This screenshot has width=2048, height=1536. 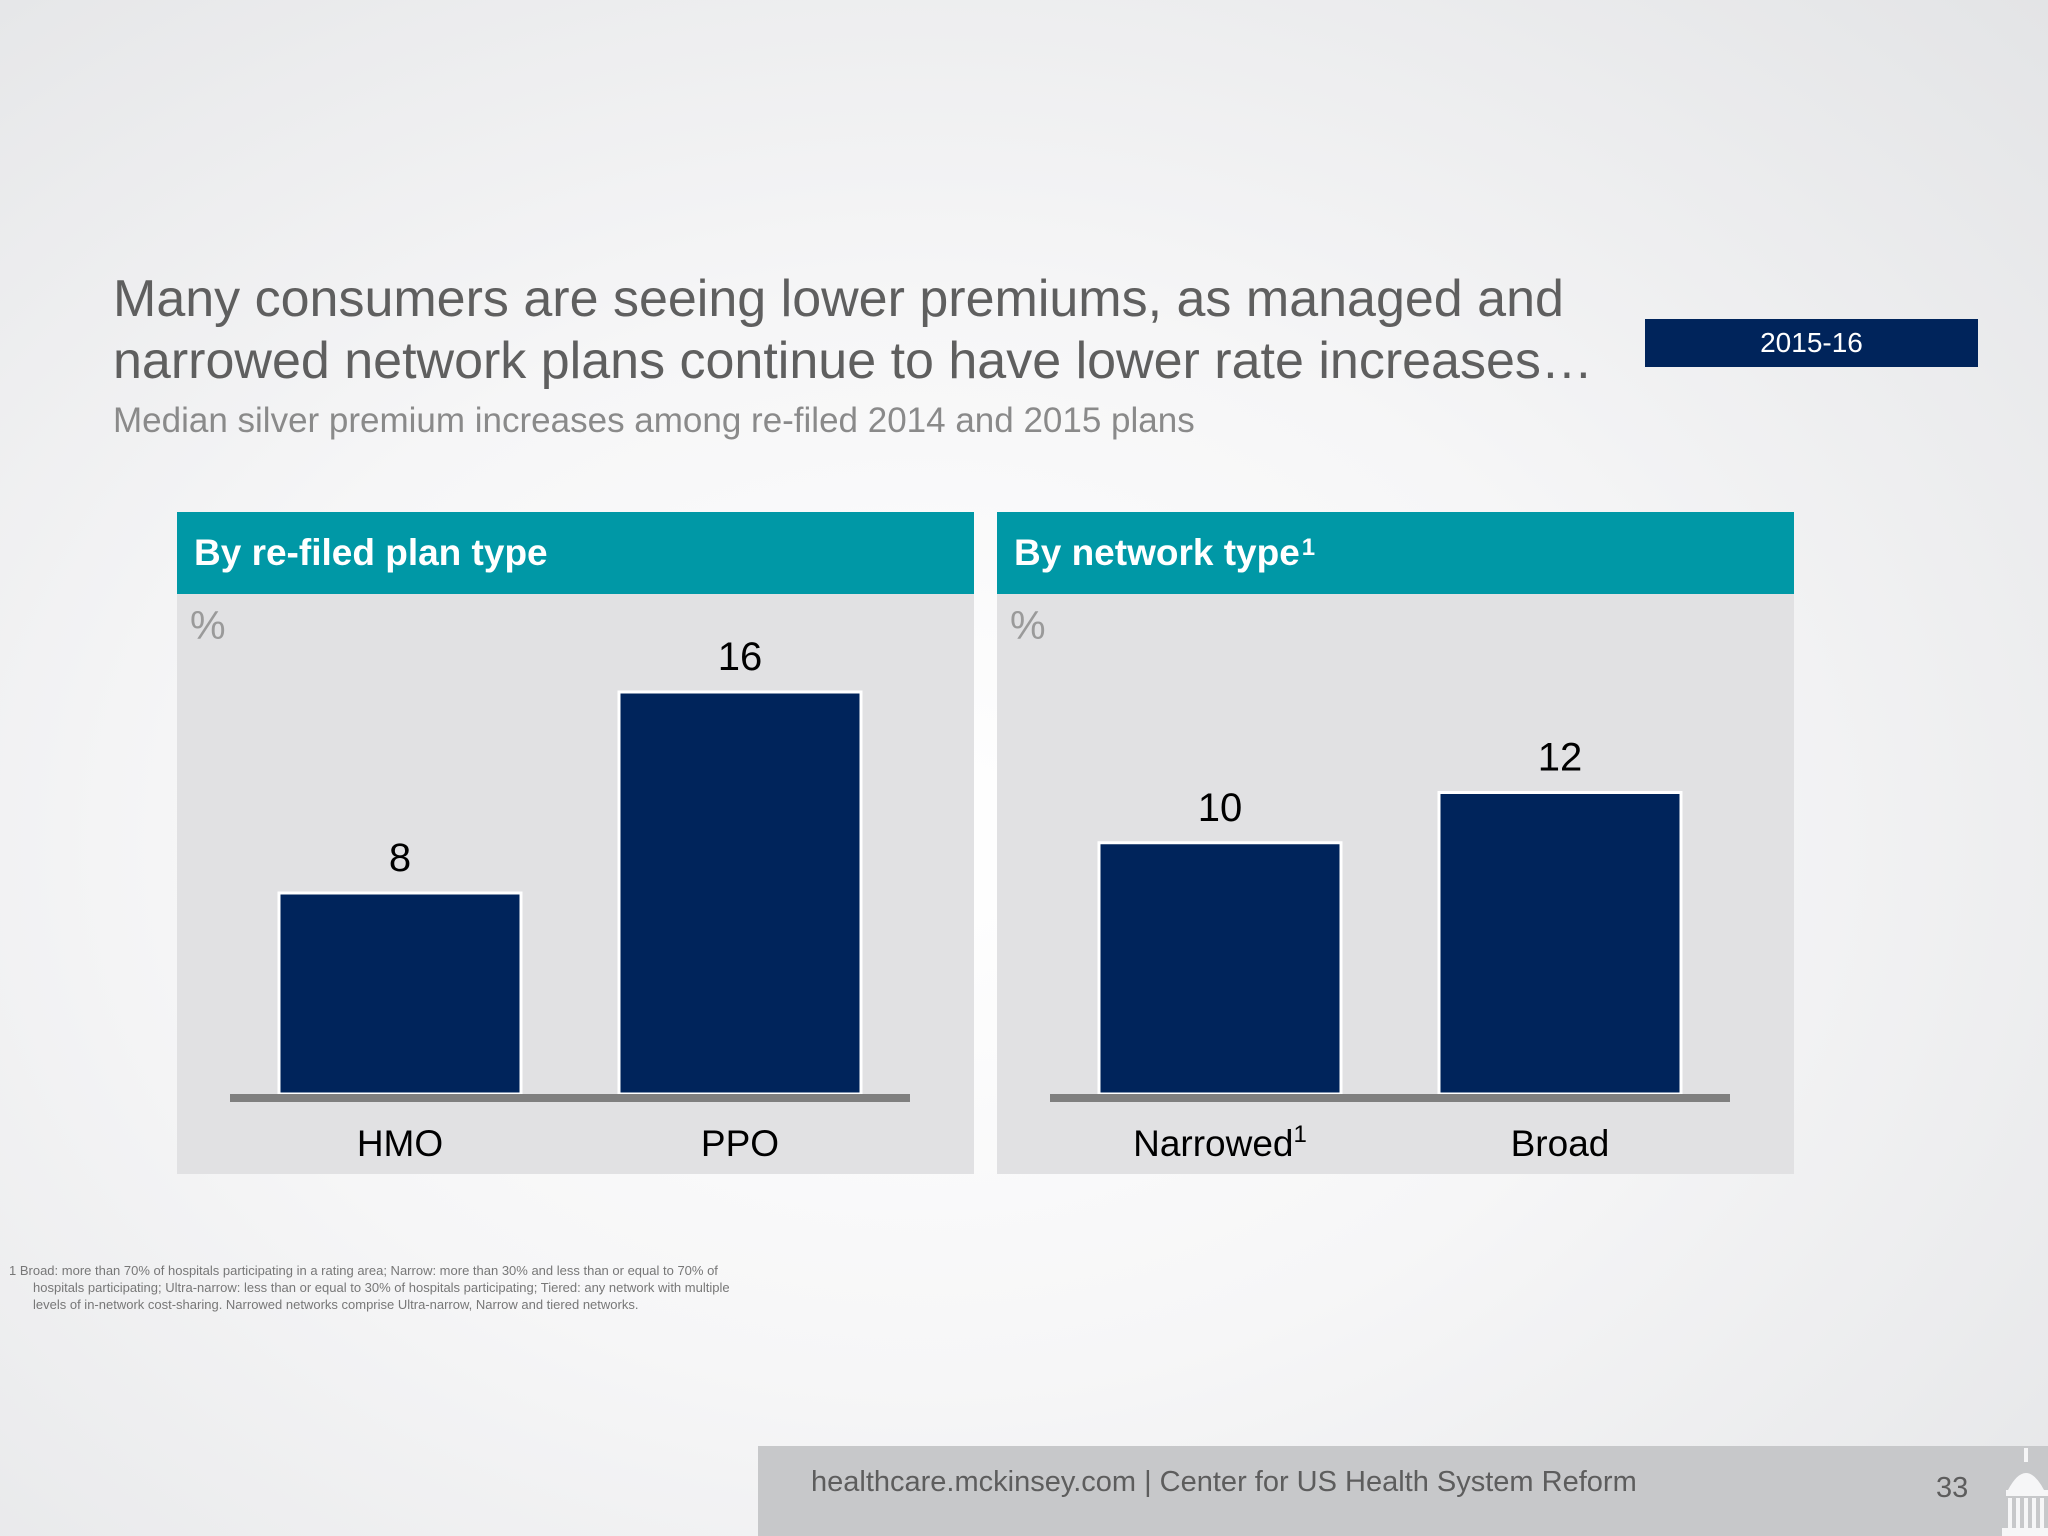 What do you see at coordinates (2025, 1492) in the screenshot?
I see `capitol-building-icon` at bounding box center [2025, 1492].